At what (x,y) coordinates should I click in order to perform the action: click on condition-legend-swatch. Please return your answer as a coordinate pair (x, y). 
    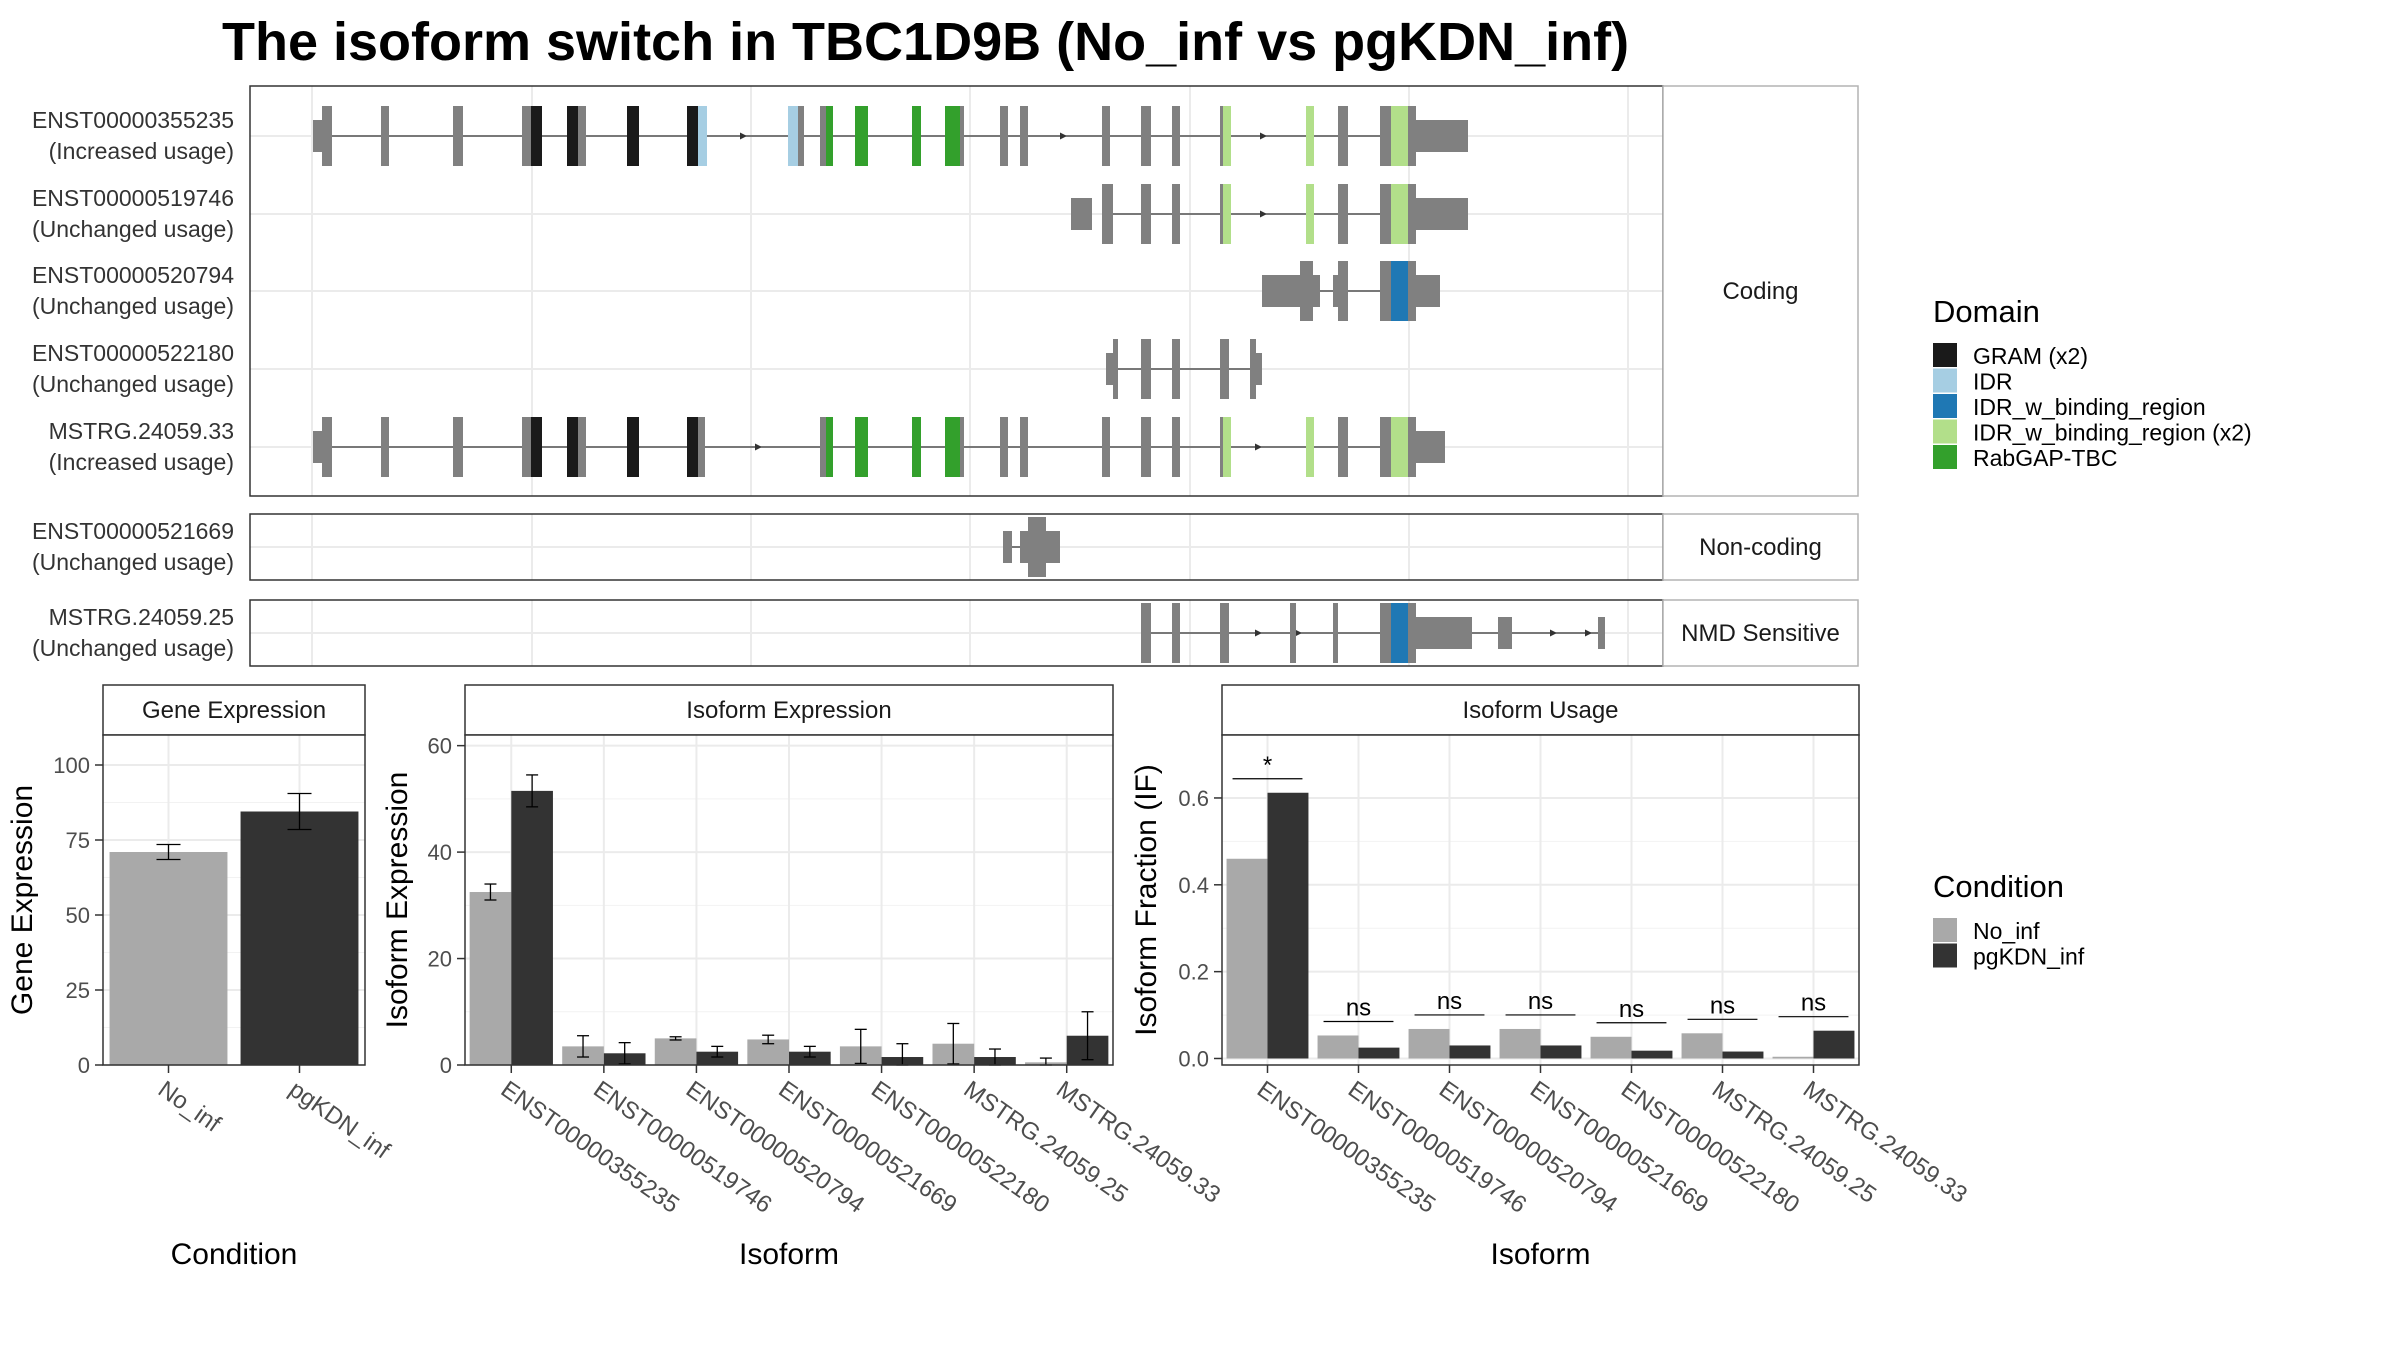
    Looking at the image, I should click on (1945, 930).